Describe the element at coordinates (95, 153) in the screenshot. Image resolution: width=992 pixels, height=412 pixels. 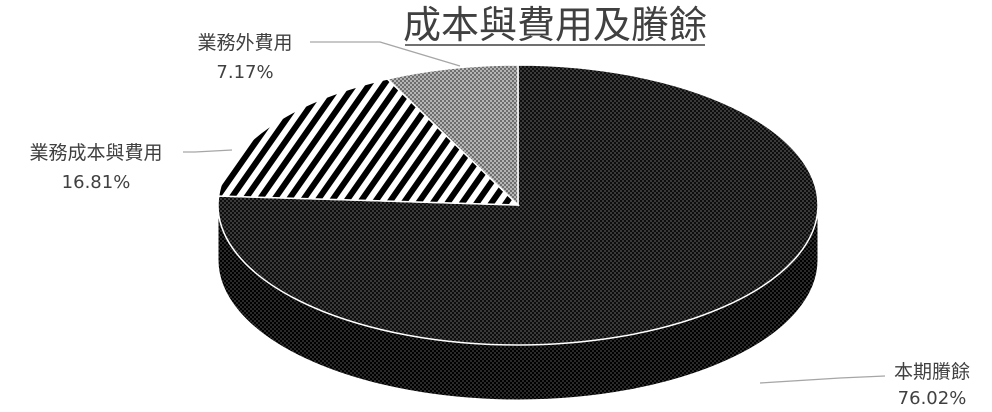
I see `slice-label-name-operating-costs: 業務成本與費用` at that location.